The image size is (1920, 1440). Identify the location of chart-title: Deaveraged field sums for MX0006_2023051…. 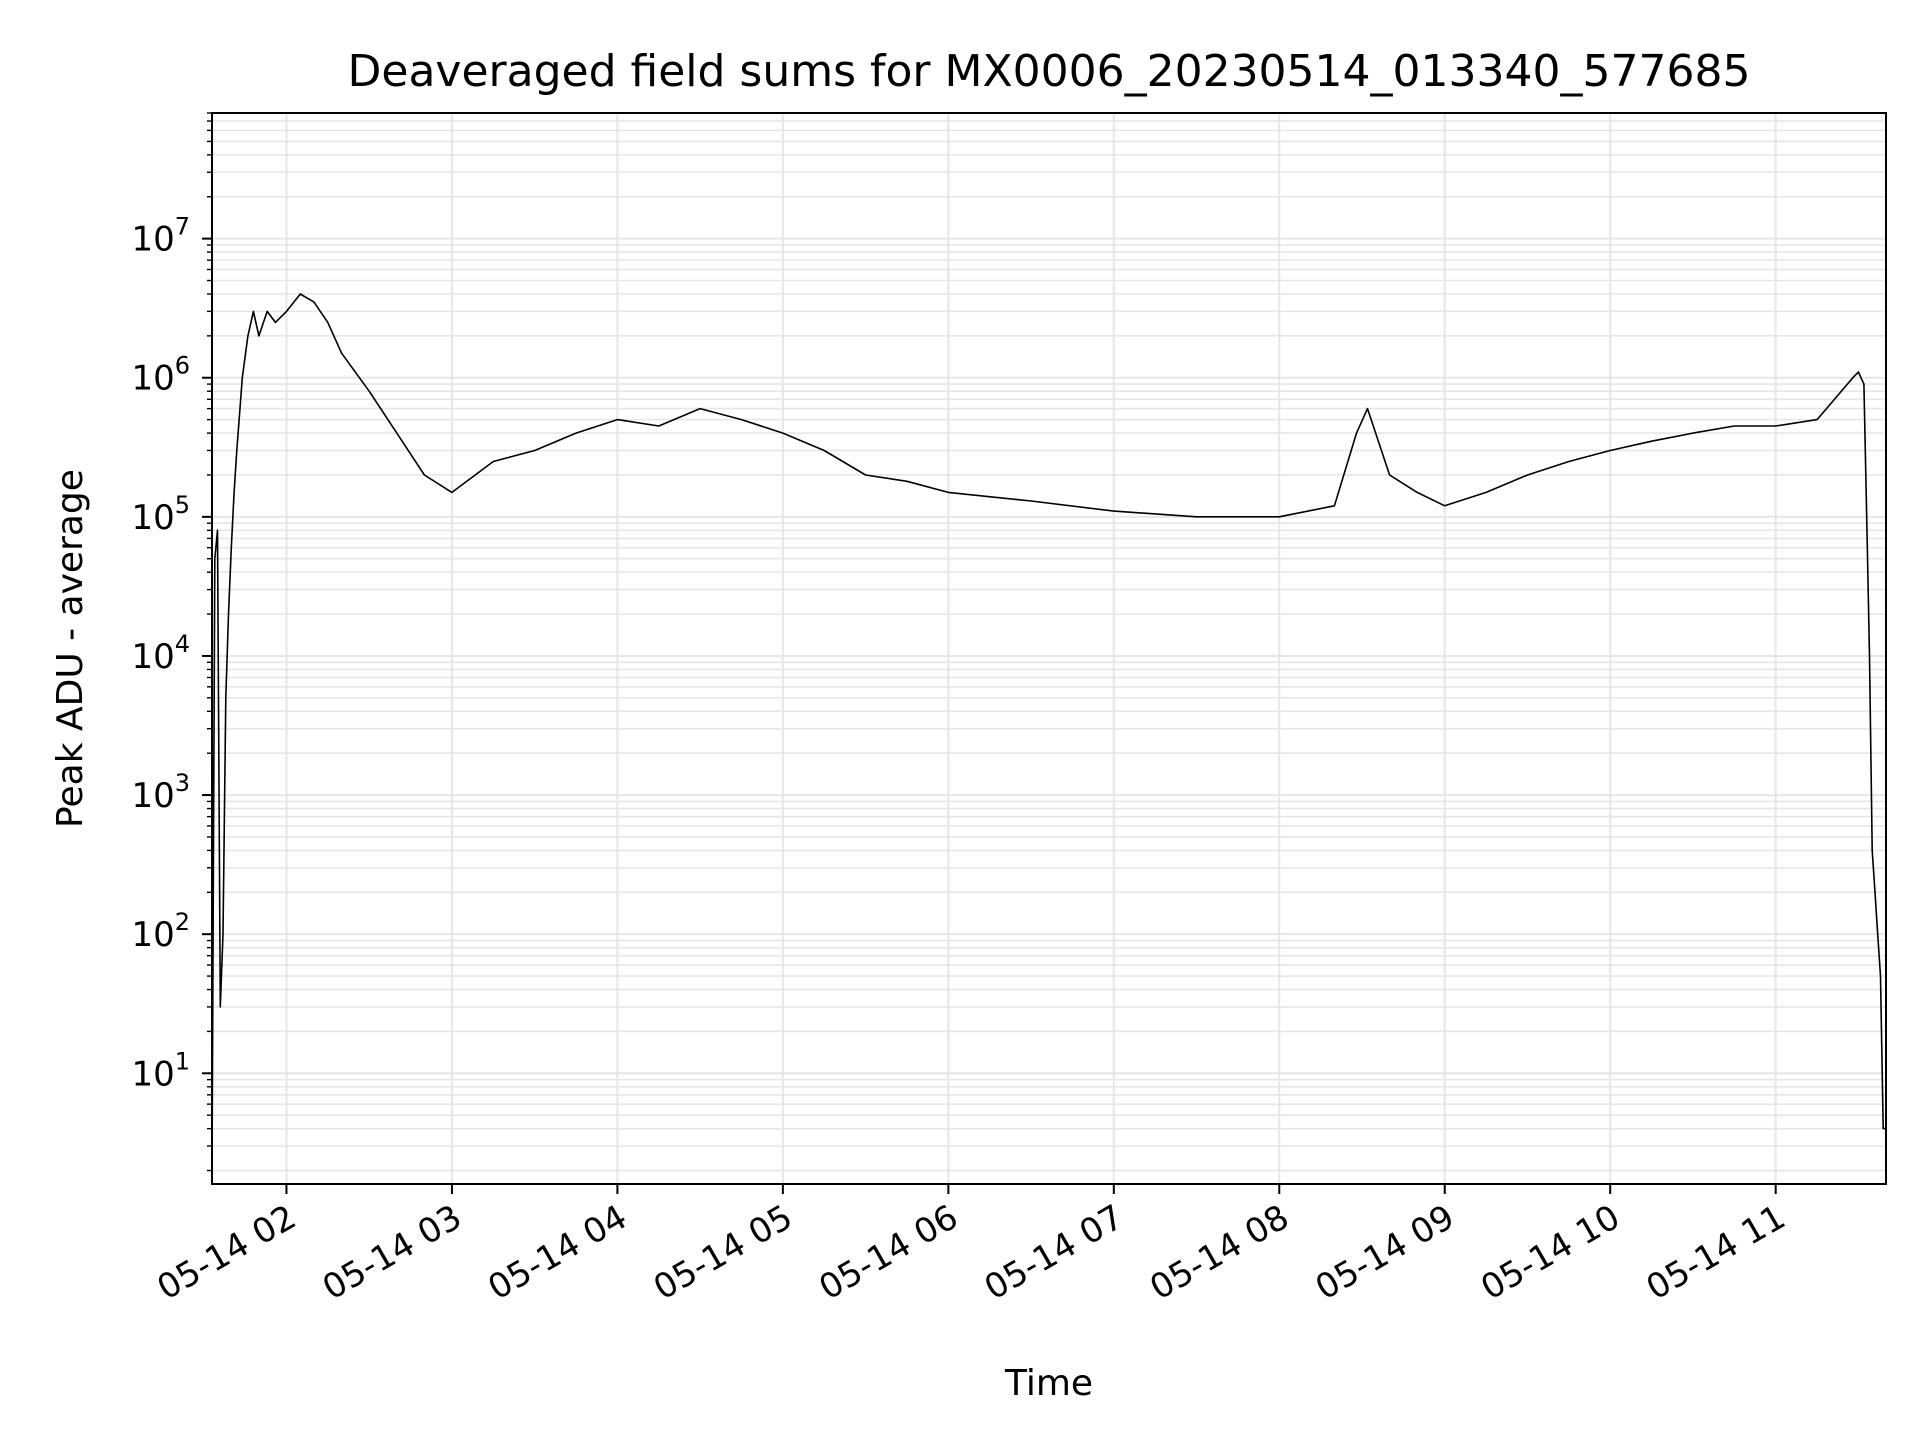
(1049, 71).